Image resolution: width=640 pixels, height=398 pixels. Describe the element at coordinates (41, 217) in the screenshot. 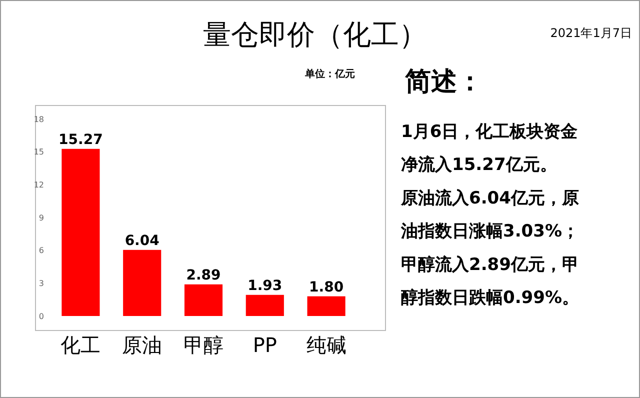

I see `y-tick-label: 9` at that location.